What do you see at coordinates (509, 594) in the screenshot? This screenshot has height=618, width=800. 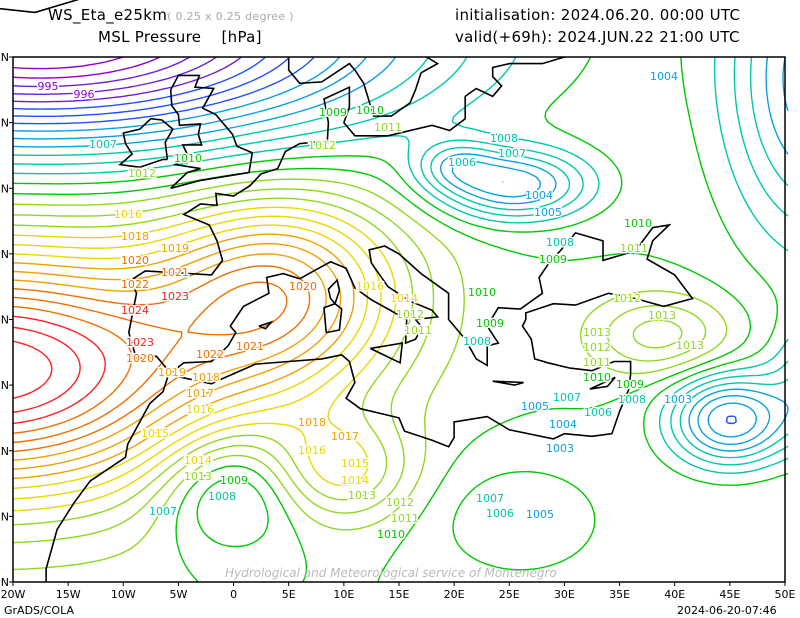 I see `x-tick-label: 25E` at bounding box center [509, 594].